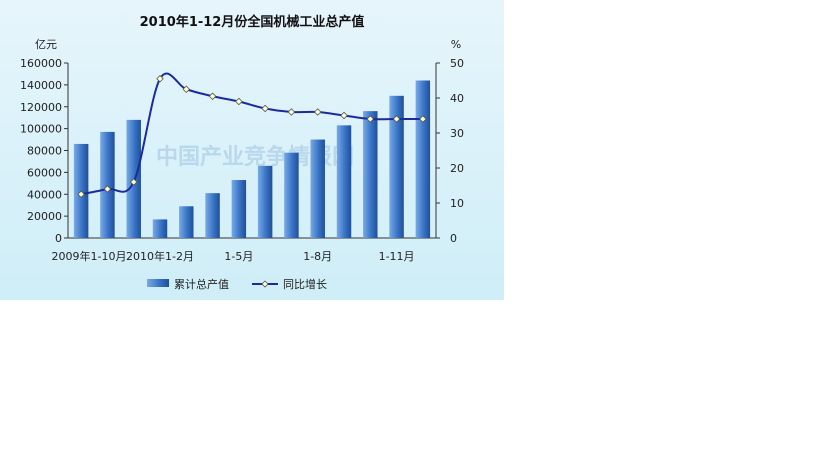 The height and width of the screenshot is (460, 819). Describe the element at coordinates (201, 284) in the screenshot. I see `legend-bar-label: 累计总产值` at that location.